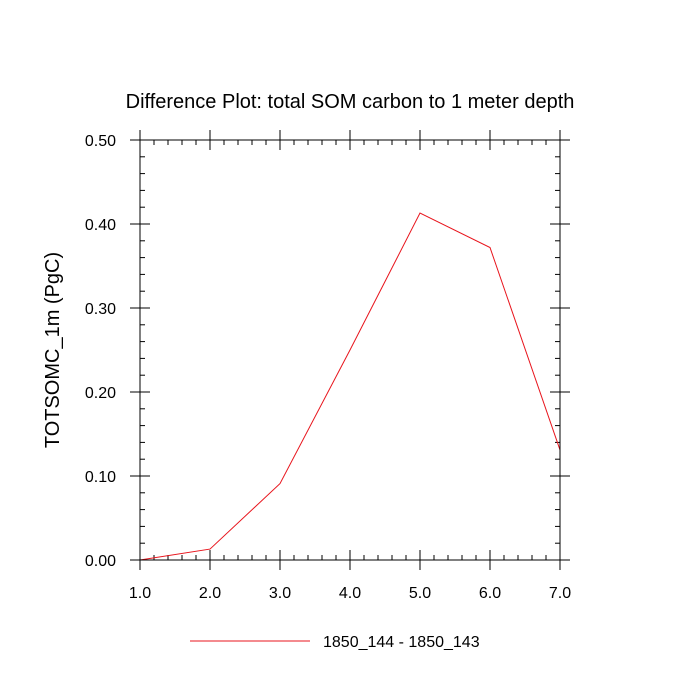  Describe the element at coordinates (100, 393) in the screenshot. I see `y-tick-label: 0.20` at that location.